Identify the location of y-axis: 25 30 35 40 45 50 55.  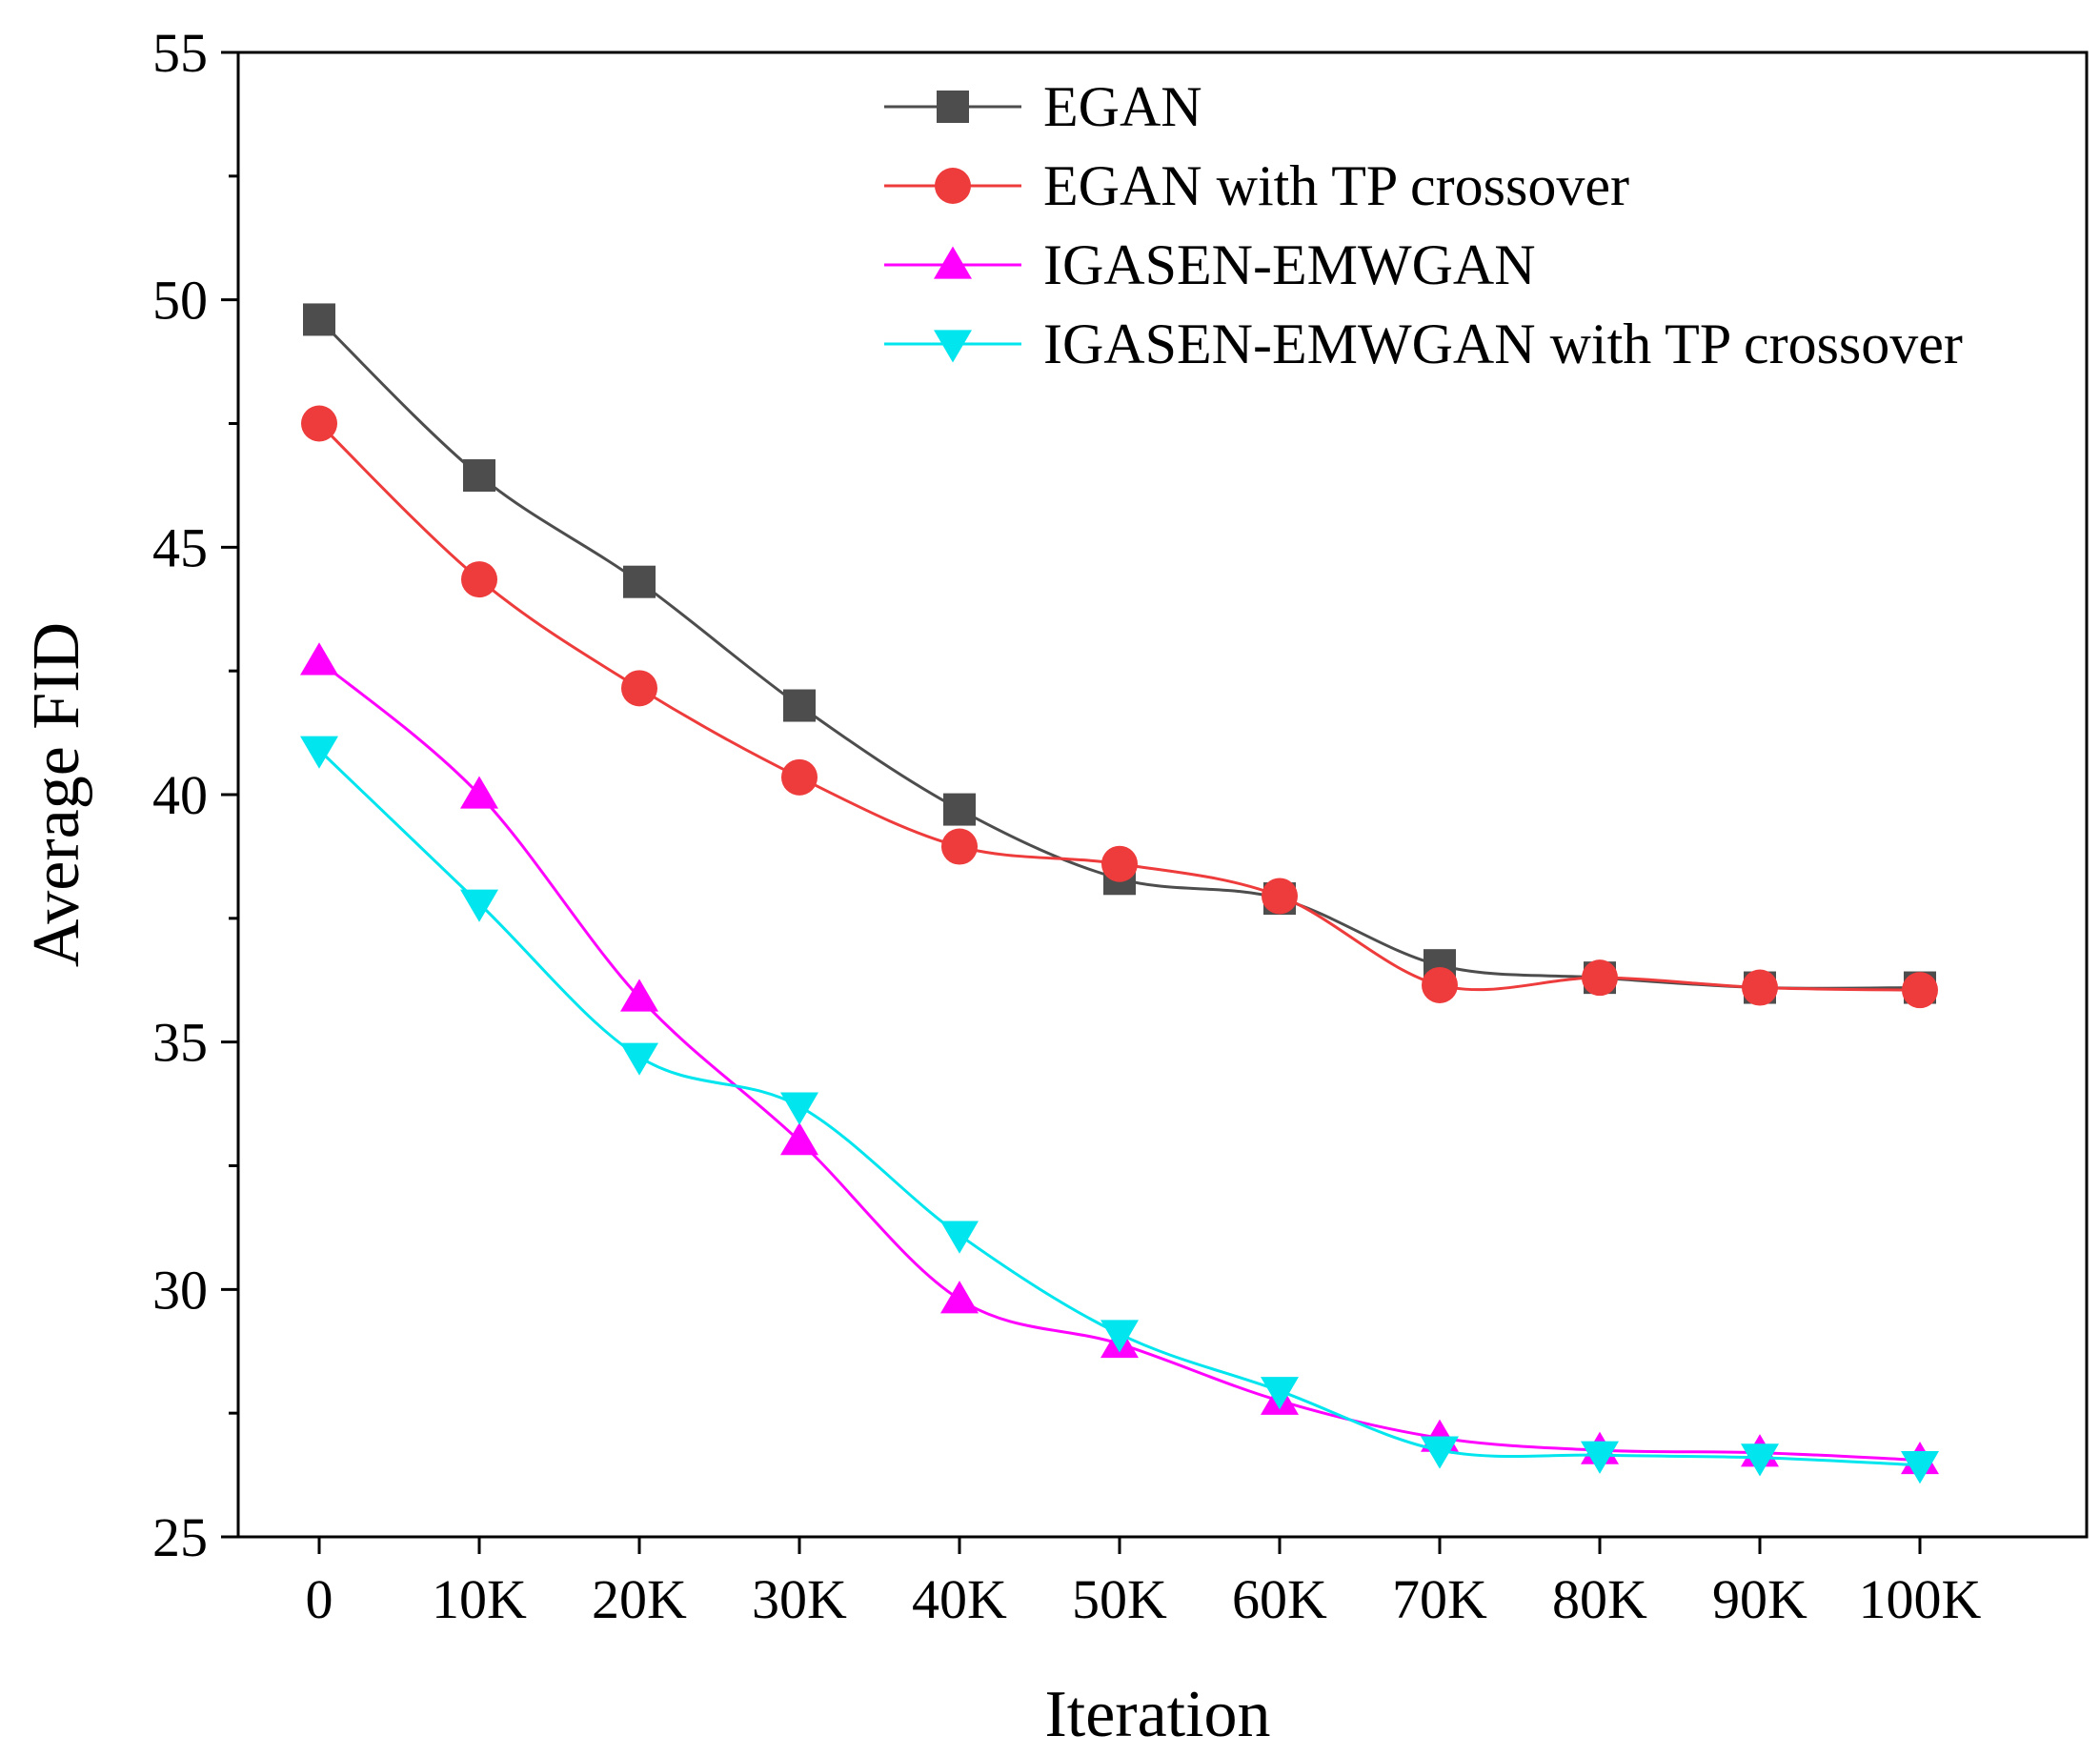
(195, 795).